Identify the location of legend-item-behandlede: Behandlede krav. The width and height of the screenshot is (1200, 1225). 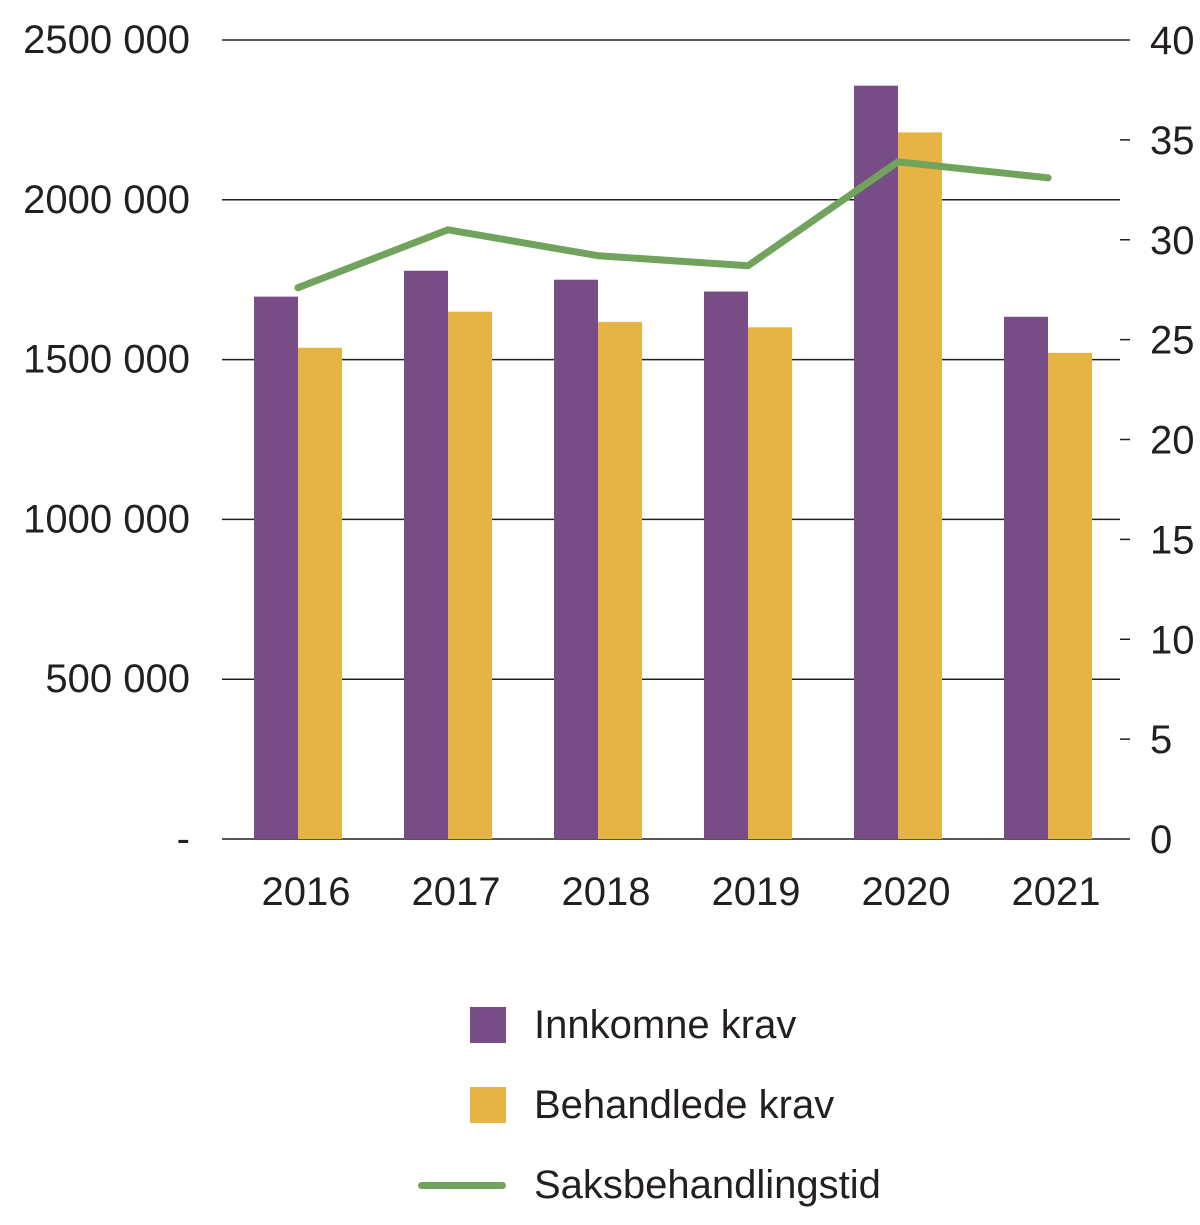
(675, 1105).